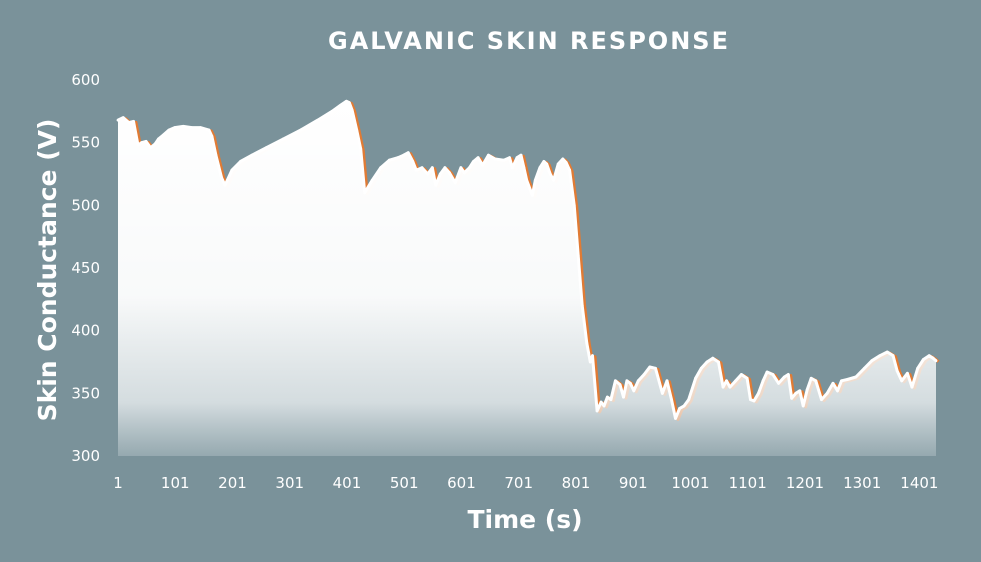 This screenshot has height=562, width=981. I want to click on y-axis-ticks: 300 350 400 450 500 550 600, so click(85, 268).